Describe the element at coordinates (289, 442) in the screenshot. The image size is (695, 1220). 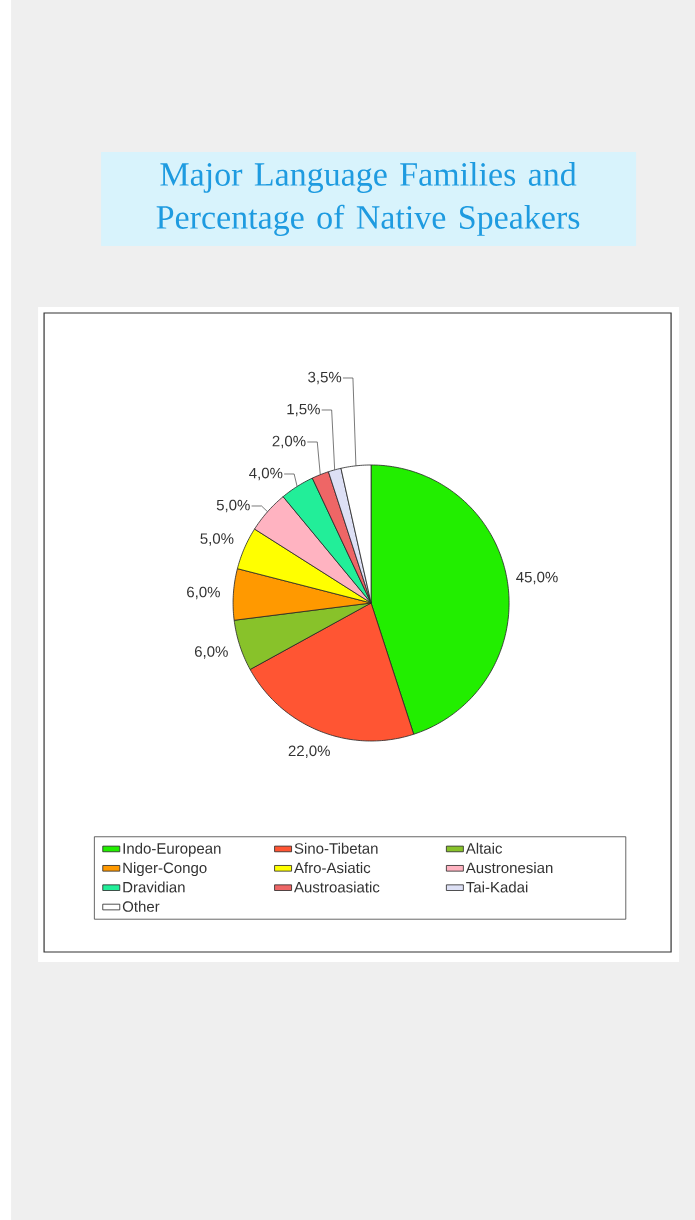
I see `data-label: 2,0%` at that location.